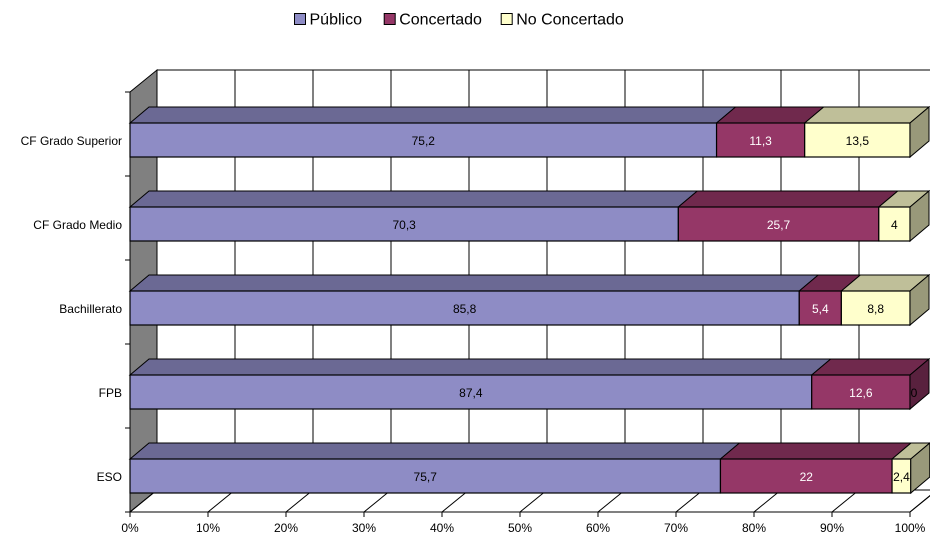  Describe the element at coordinates (506, 19) in the screenshot. I see `legend-swatch-no-concertado` at that location.